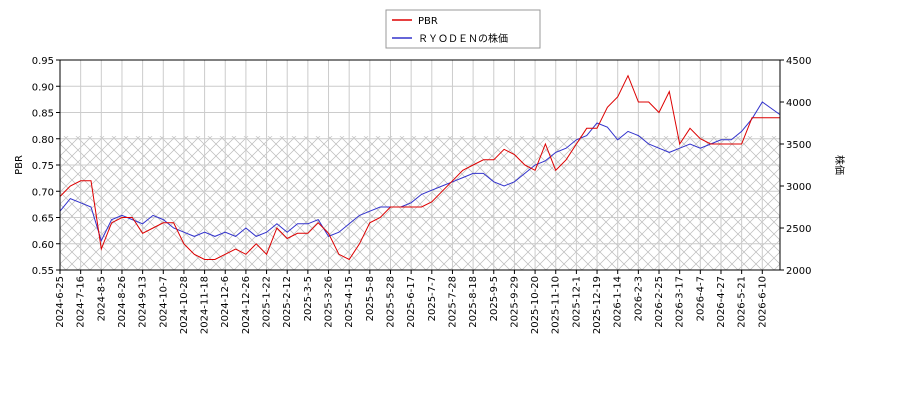  What do you see at coordinates (638, 298) in the screenshot?
I see `x-tick-label: 2026-2-3` at bounding box center [638, 298].